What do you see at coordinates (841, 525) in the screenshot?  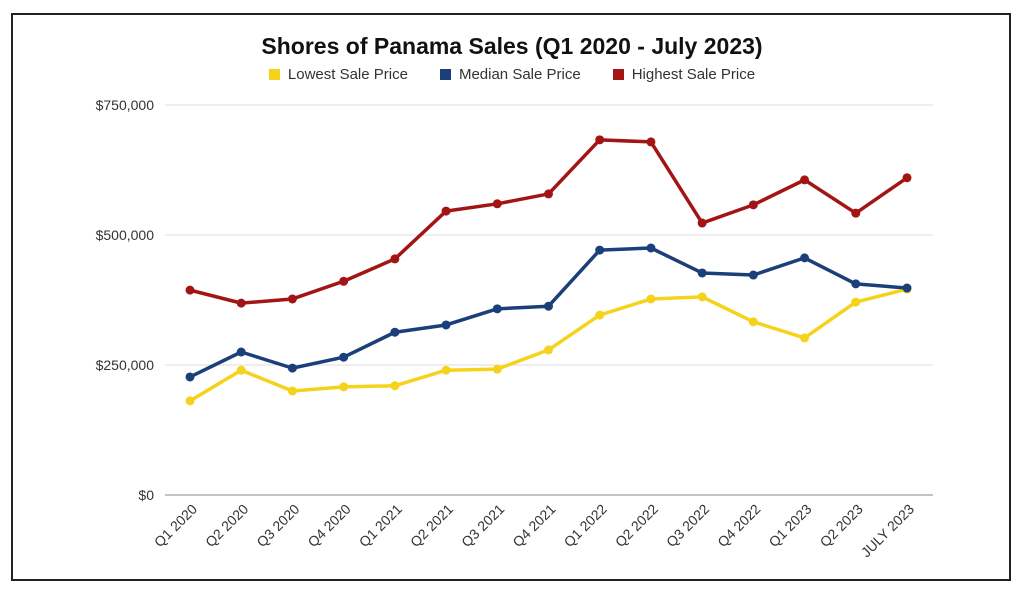 I see `x-tick-label: Q2 2023` at bounding box center [841, 525].